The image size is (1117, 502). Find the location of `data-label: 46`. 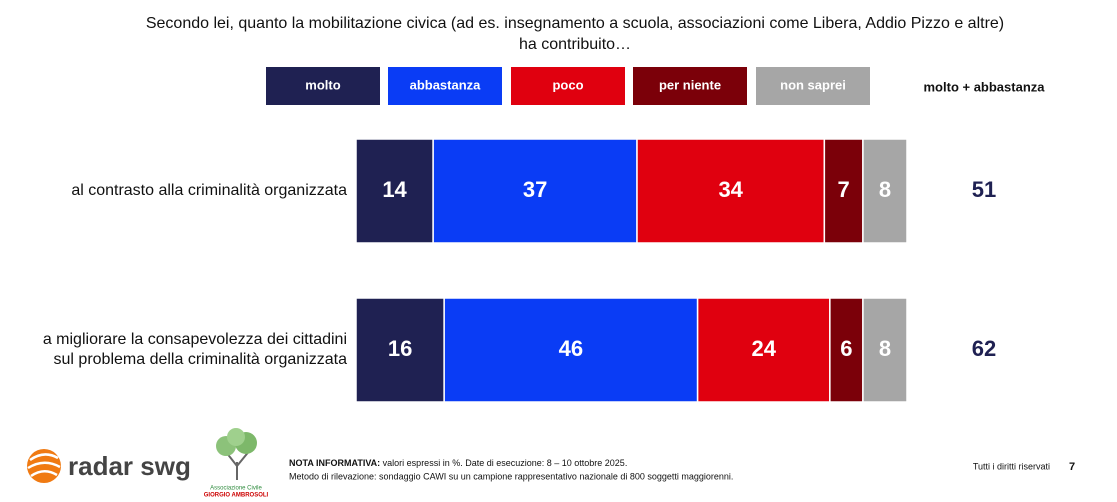

data-label: 46 is located at coordinates (571, 348).